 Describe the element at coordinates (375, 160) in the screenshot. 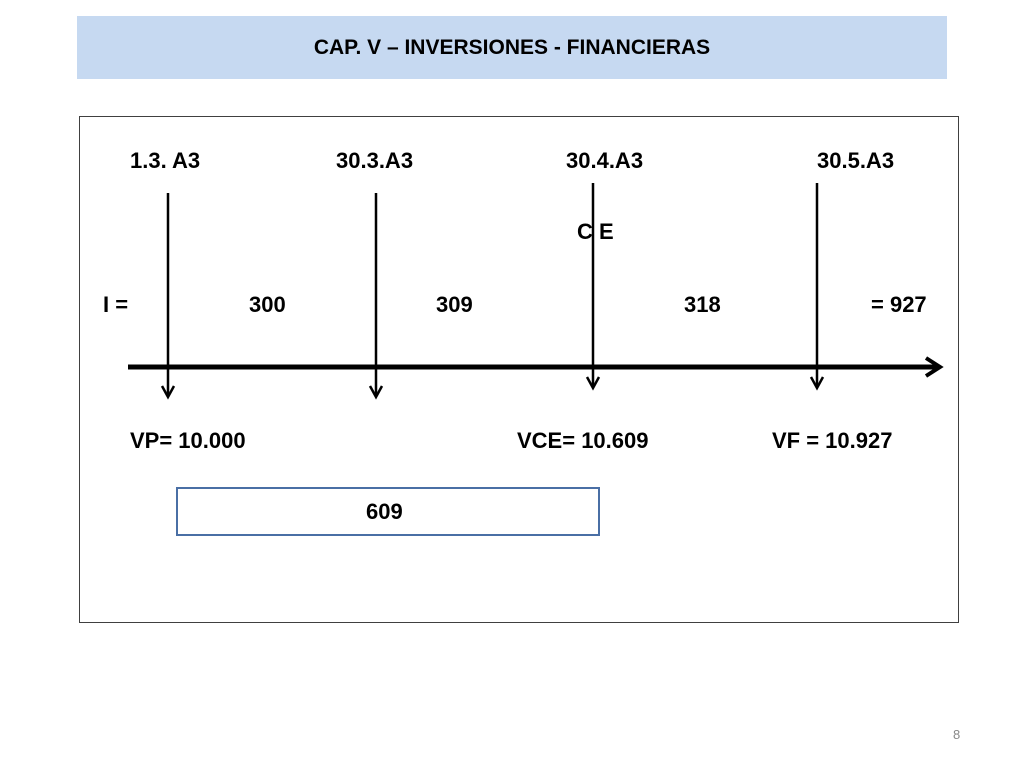

I see `date-label-2: 30.3.A3` at that location.